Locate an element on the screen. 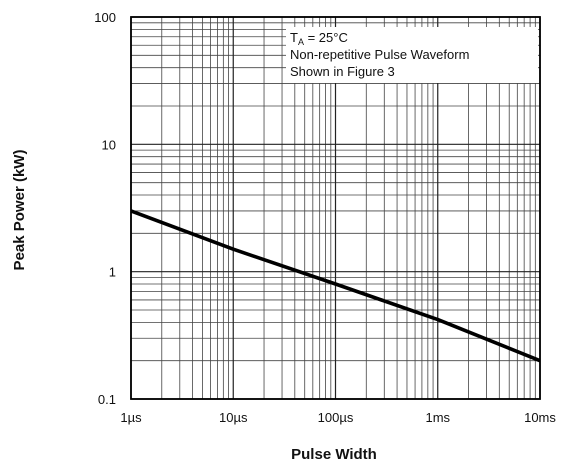 The width and height of the screenshot is (563, 465). annotation-background is located at coordinates (412, 55).